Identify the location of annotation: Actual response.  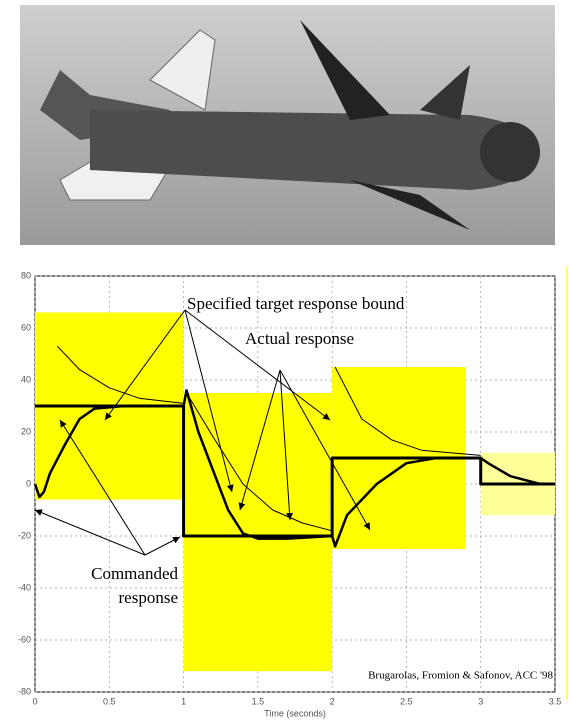
(299, 338).